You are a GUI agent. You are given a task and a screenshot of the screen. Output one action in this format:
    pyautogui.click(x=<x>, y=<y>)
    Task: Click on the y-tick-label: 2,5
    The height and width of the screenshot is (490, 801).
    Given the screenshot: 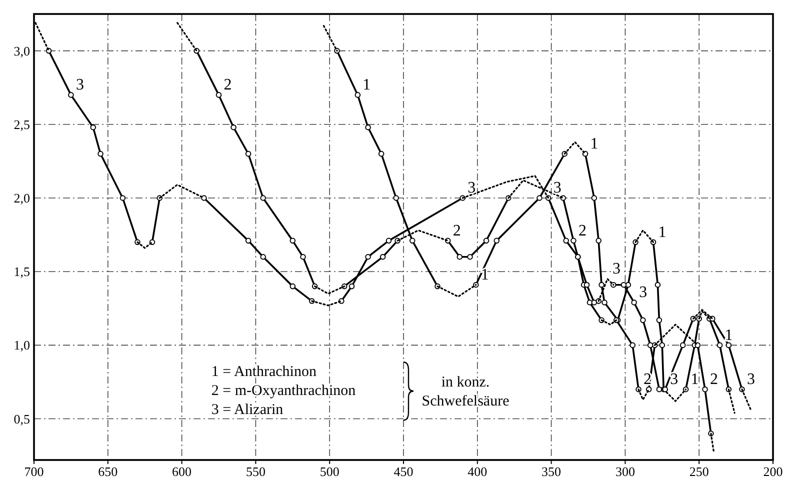 What is the action you would take?
    pyautogui.click(x=22, y=124)
    